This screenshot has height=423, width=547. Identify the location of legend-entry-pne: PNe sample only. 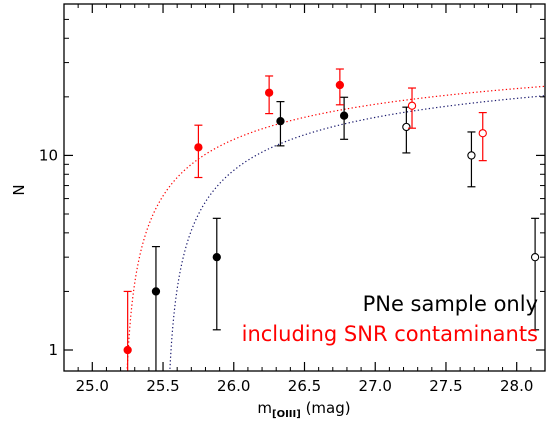
(450, 304).